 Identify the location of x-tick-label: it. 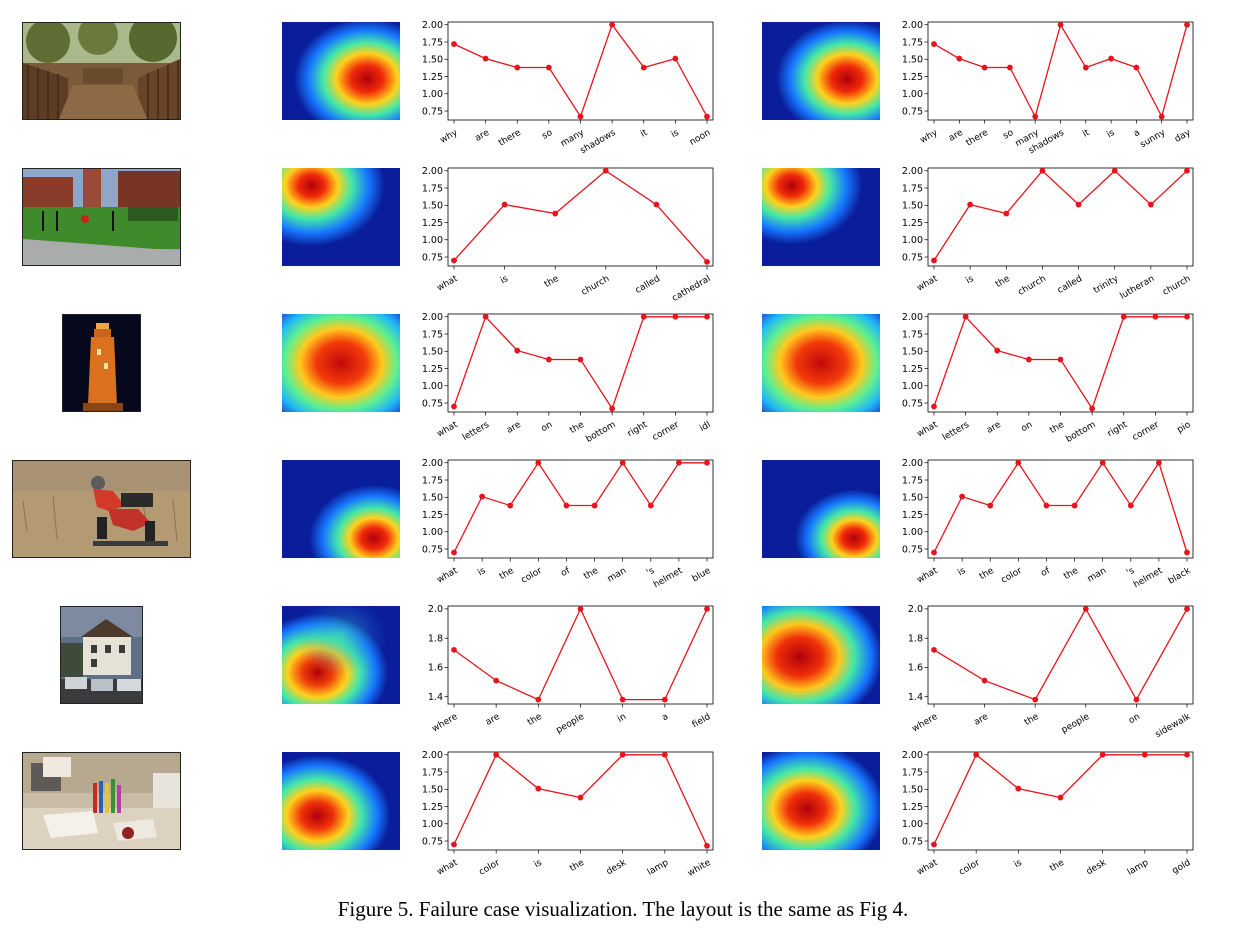
(1086, 134).